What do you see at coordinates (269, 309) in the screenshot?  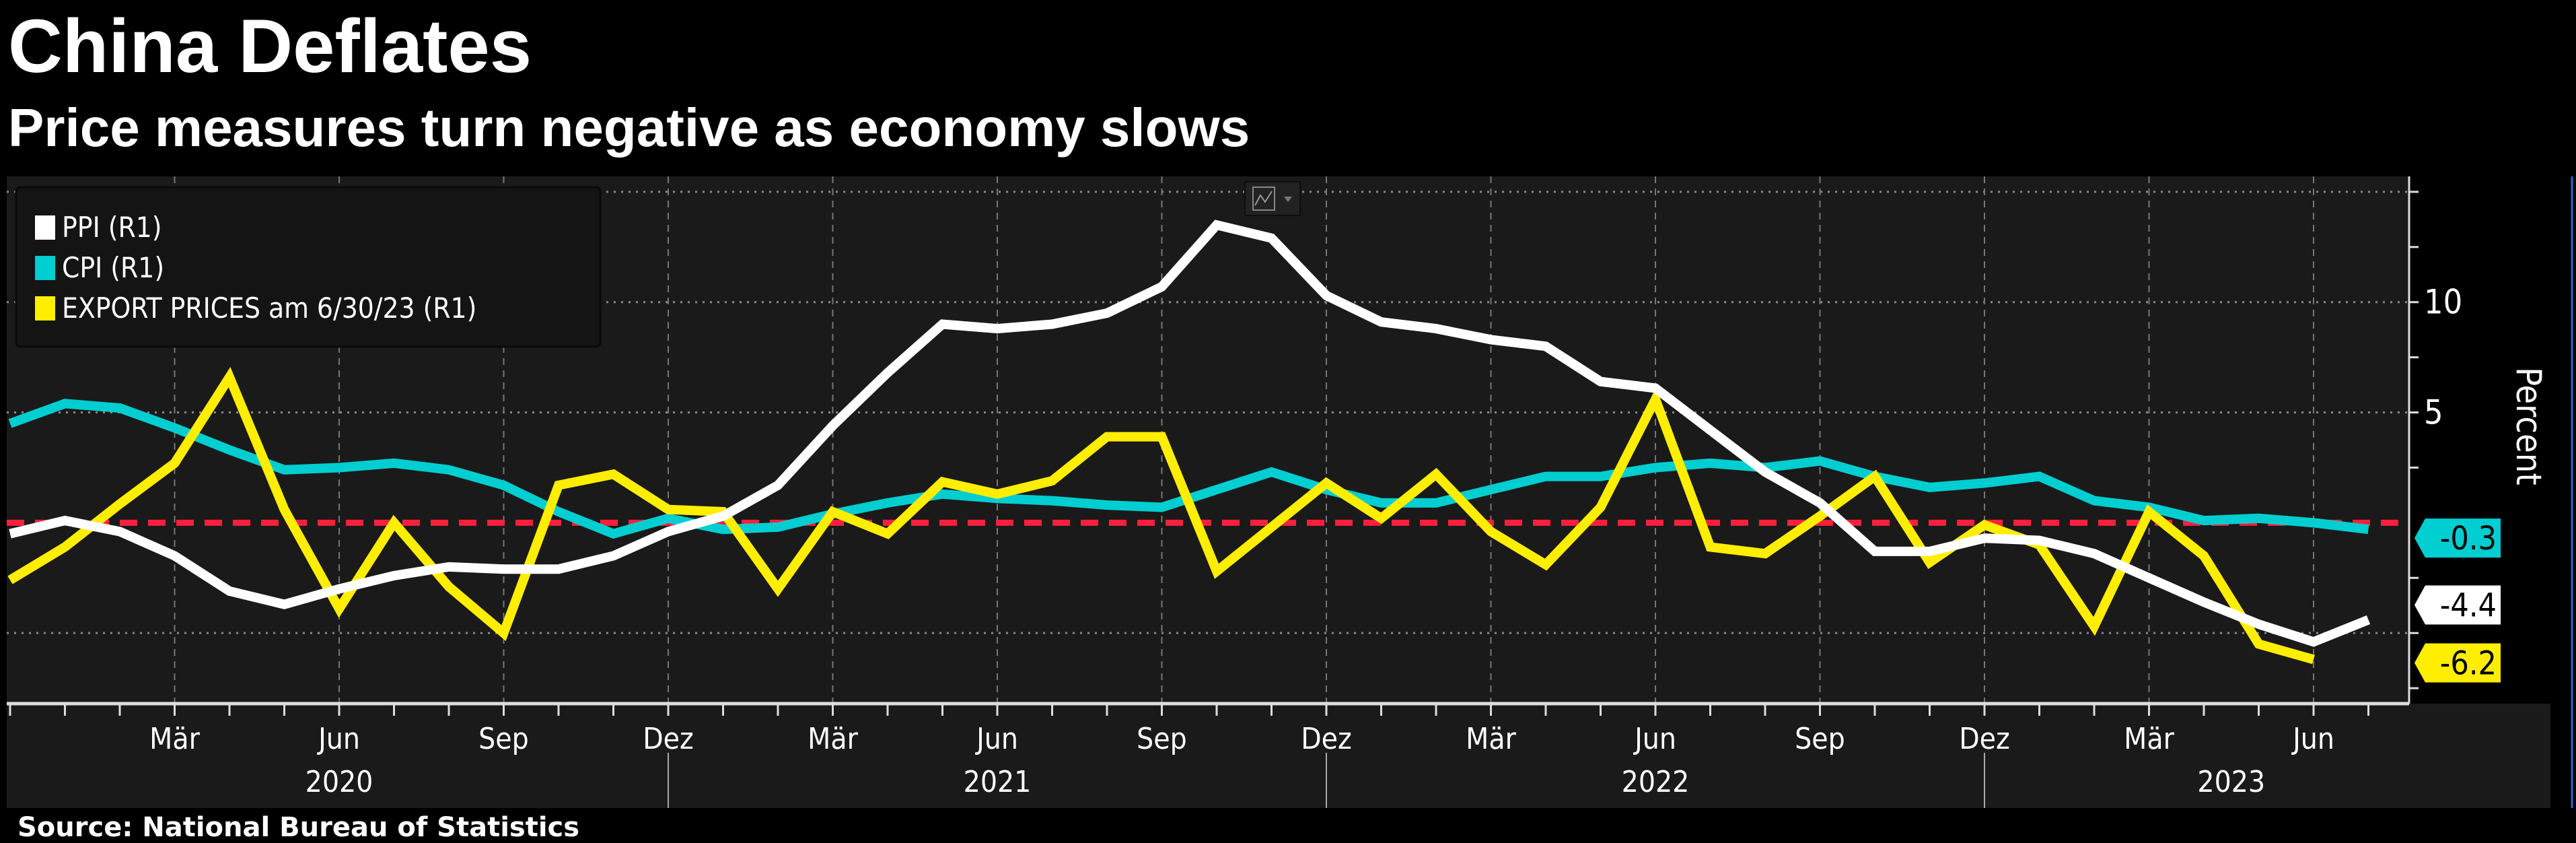 I see `legend-label-export: EXPORT PRICES am 6/30/23 (R1)` at bounding box center [269, 309].